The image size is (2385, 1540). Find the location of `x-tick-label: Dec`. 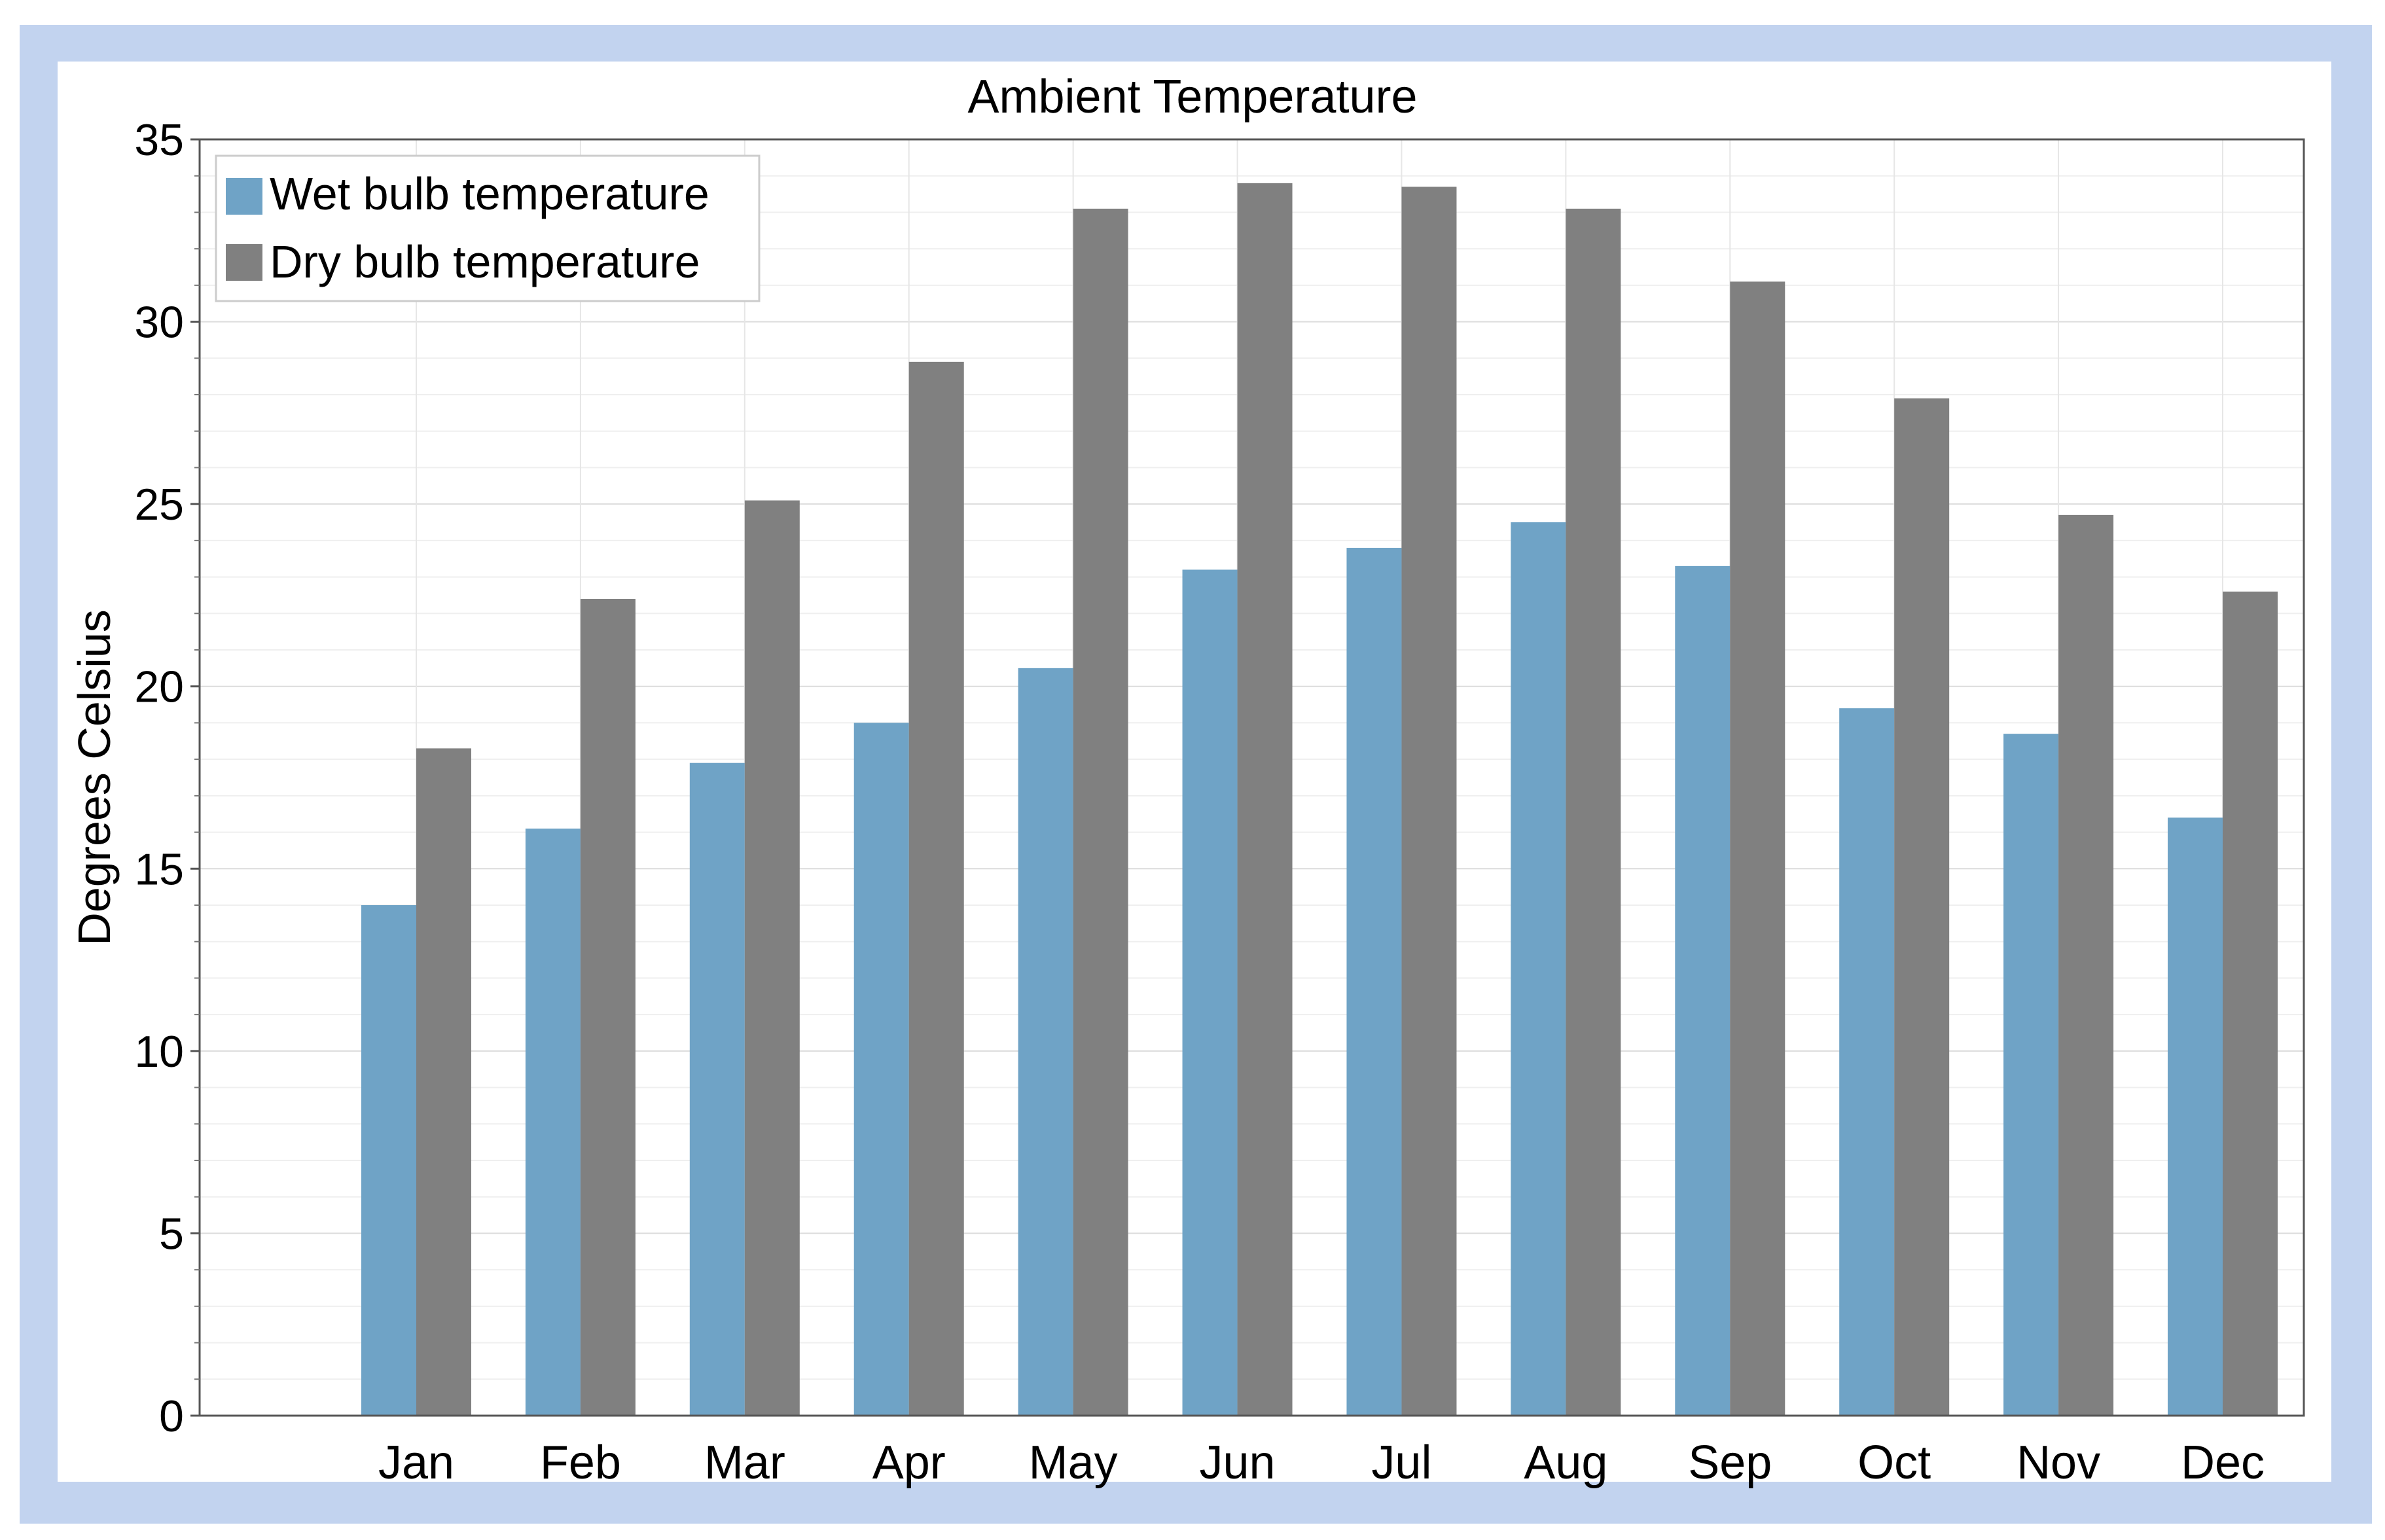

x-tick-label: Dec is located at coordinates (2223, 1463).